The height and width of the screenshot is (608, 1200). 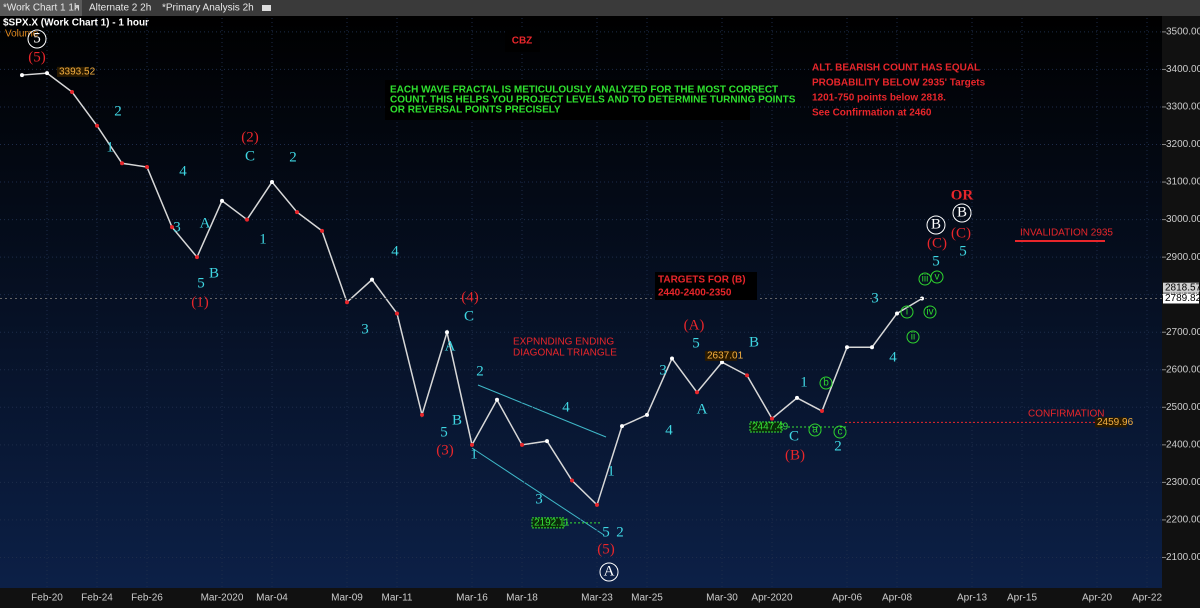 What do you see at coordinates (1183, 32) in the screenshot?
I see `y-tick-label: 3500.00` at bounding box center [1183, 32].